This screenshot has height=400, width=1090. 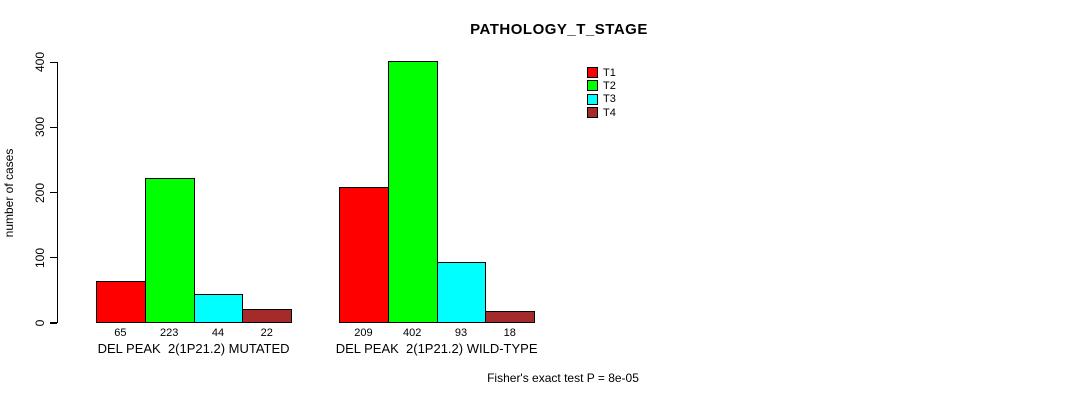 I want to click on y-tick-label: 200, so click(x=40, y=192).